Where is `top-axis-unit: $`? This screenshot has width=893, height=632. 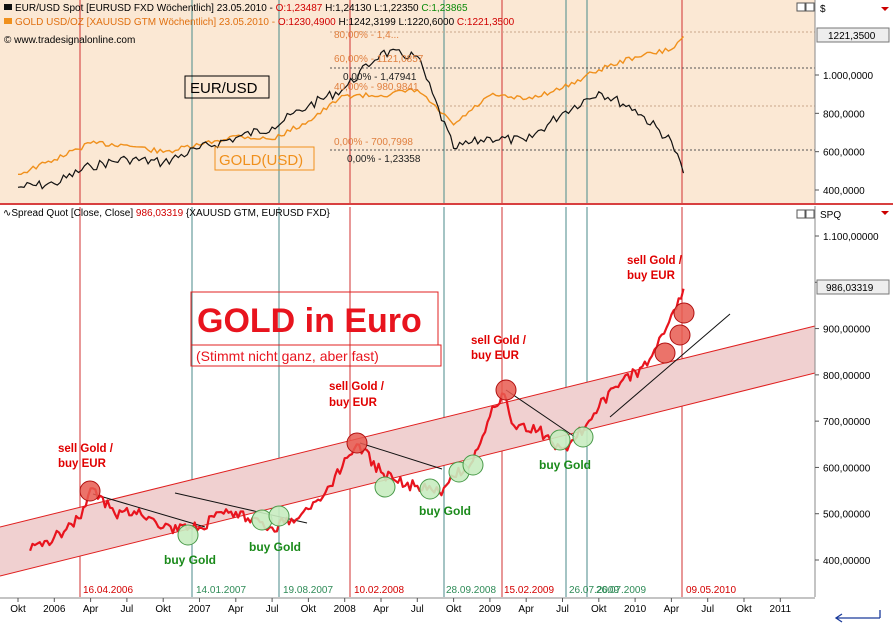 top-axis-unit: $ is located at coordinates (823, 9).